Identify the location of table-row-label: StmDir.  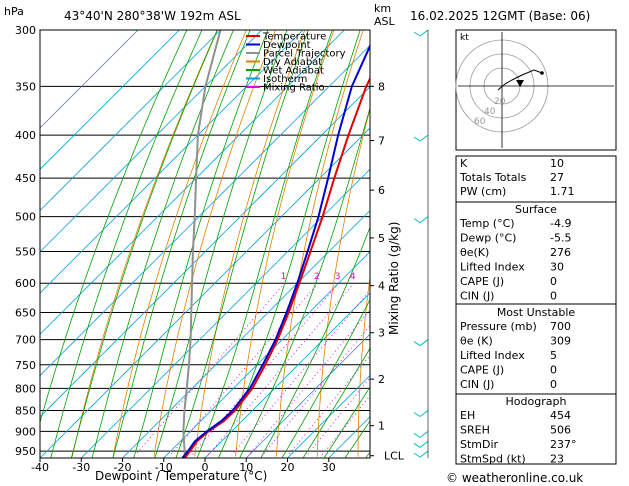
(479, 444).